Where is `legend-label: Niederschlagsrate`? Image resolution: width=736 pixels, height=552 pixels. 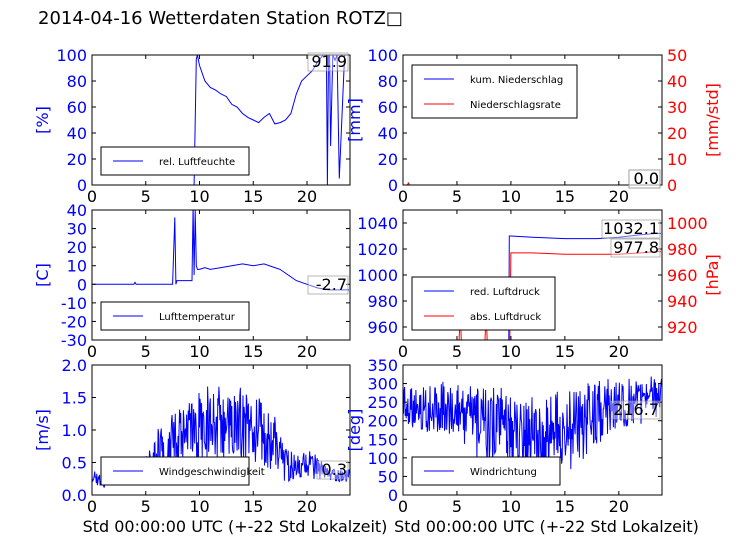
legend-label: Niederschlagsrate is located at coordinates (515, 105).